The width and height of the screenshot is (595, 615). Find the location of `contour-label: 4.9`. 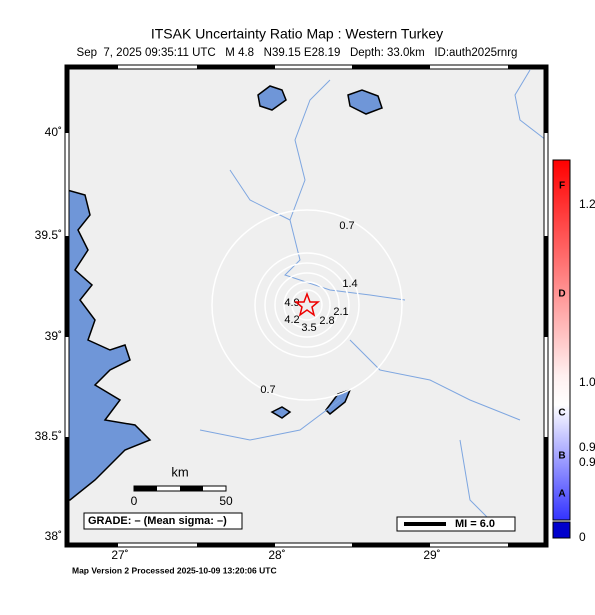

contour-label: 4.9 is located at coordinates (291, 303).